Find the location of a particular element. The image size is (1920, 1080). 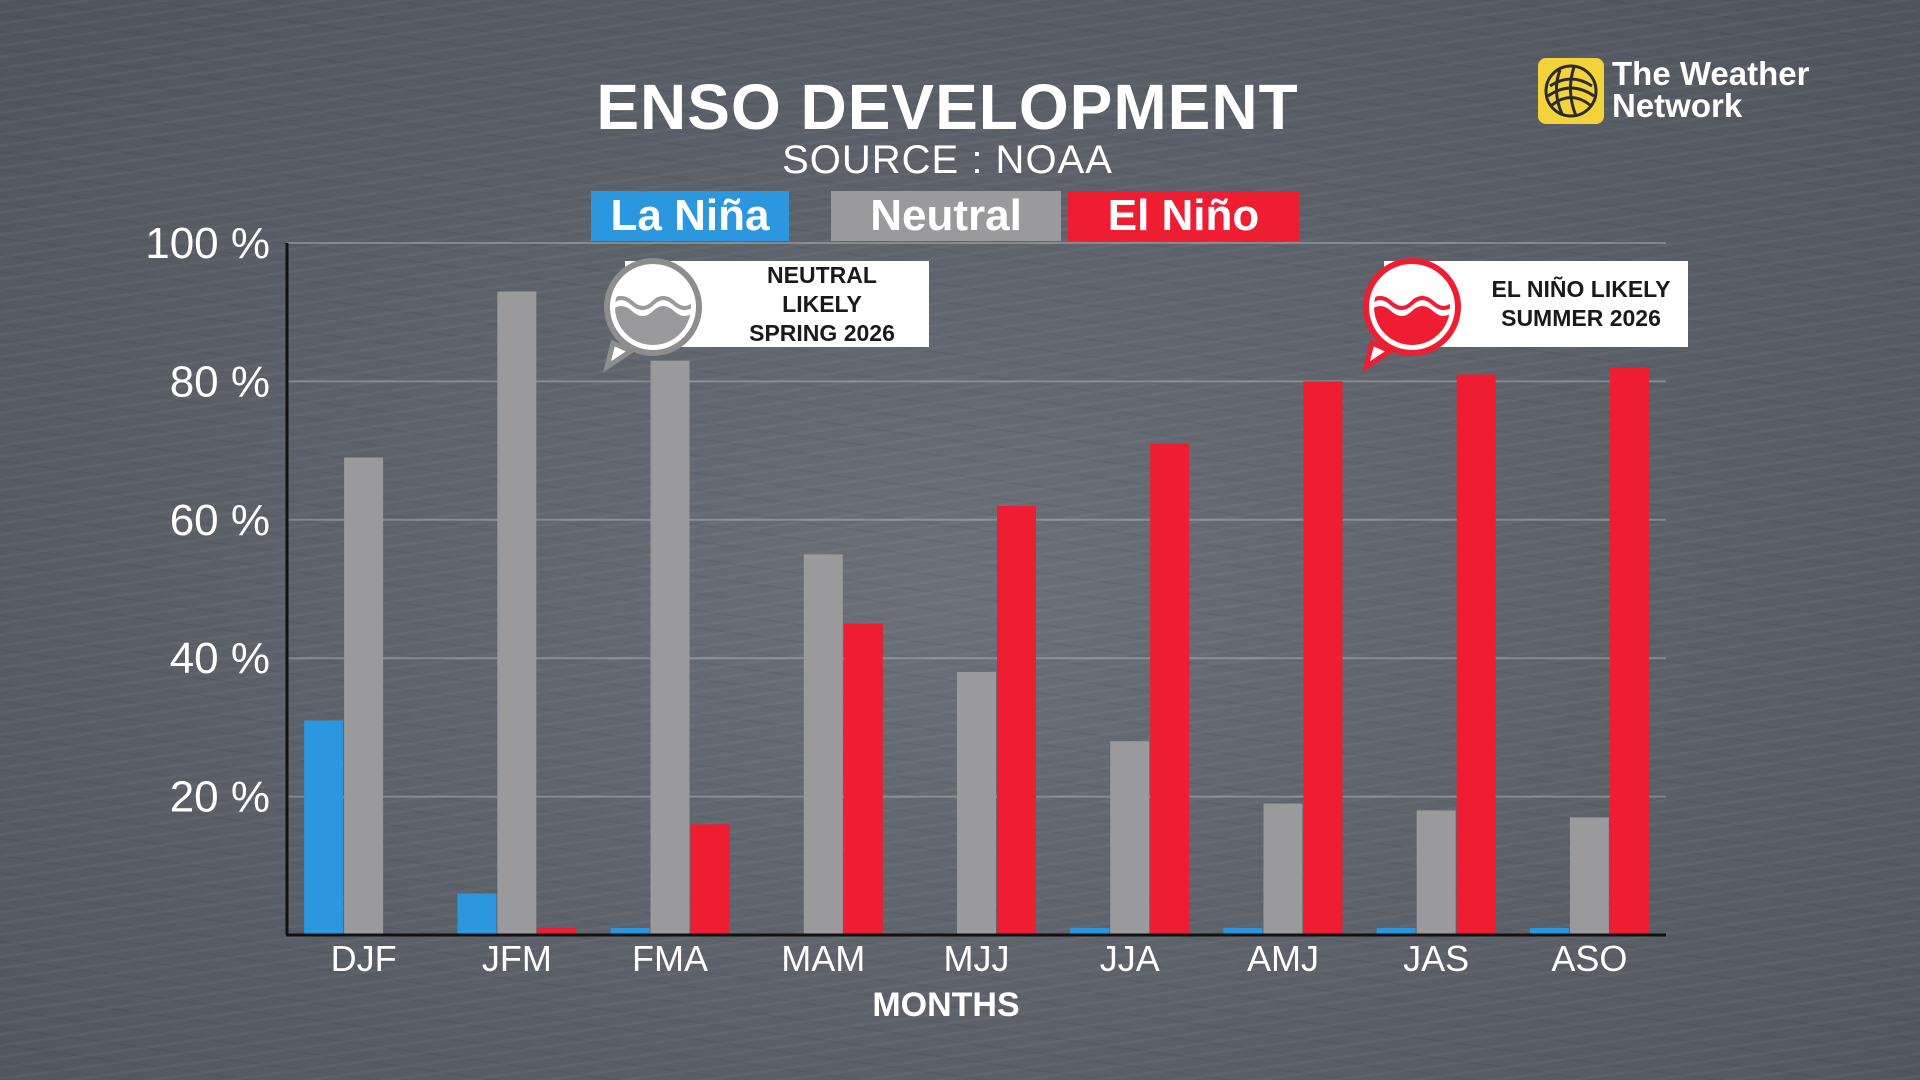

y-tick-labels: 20 % 40 % 60 % 80 % 100 % is located at coordinates (207, 520).